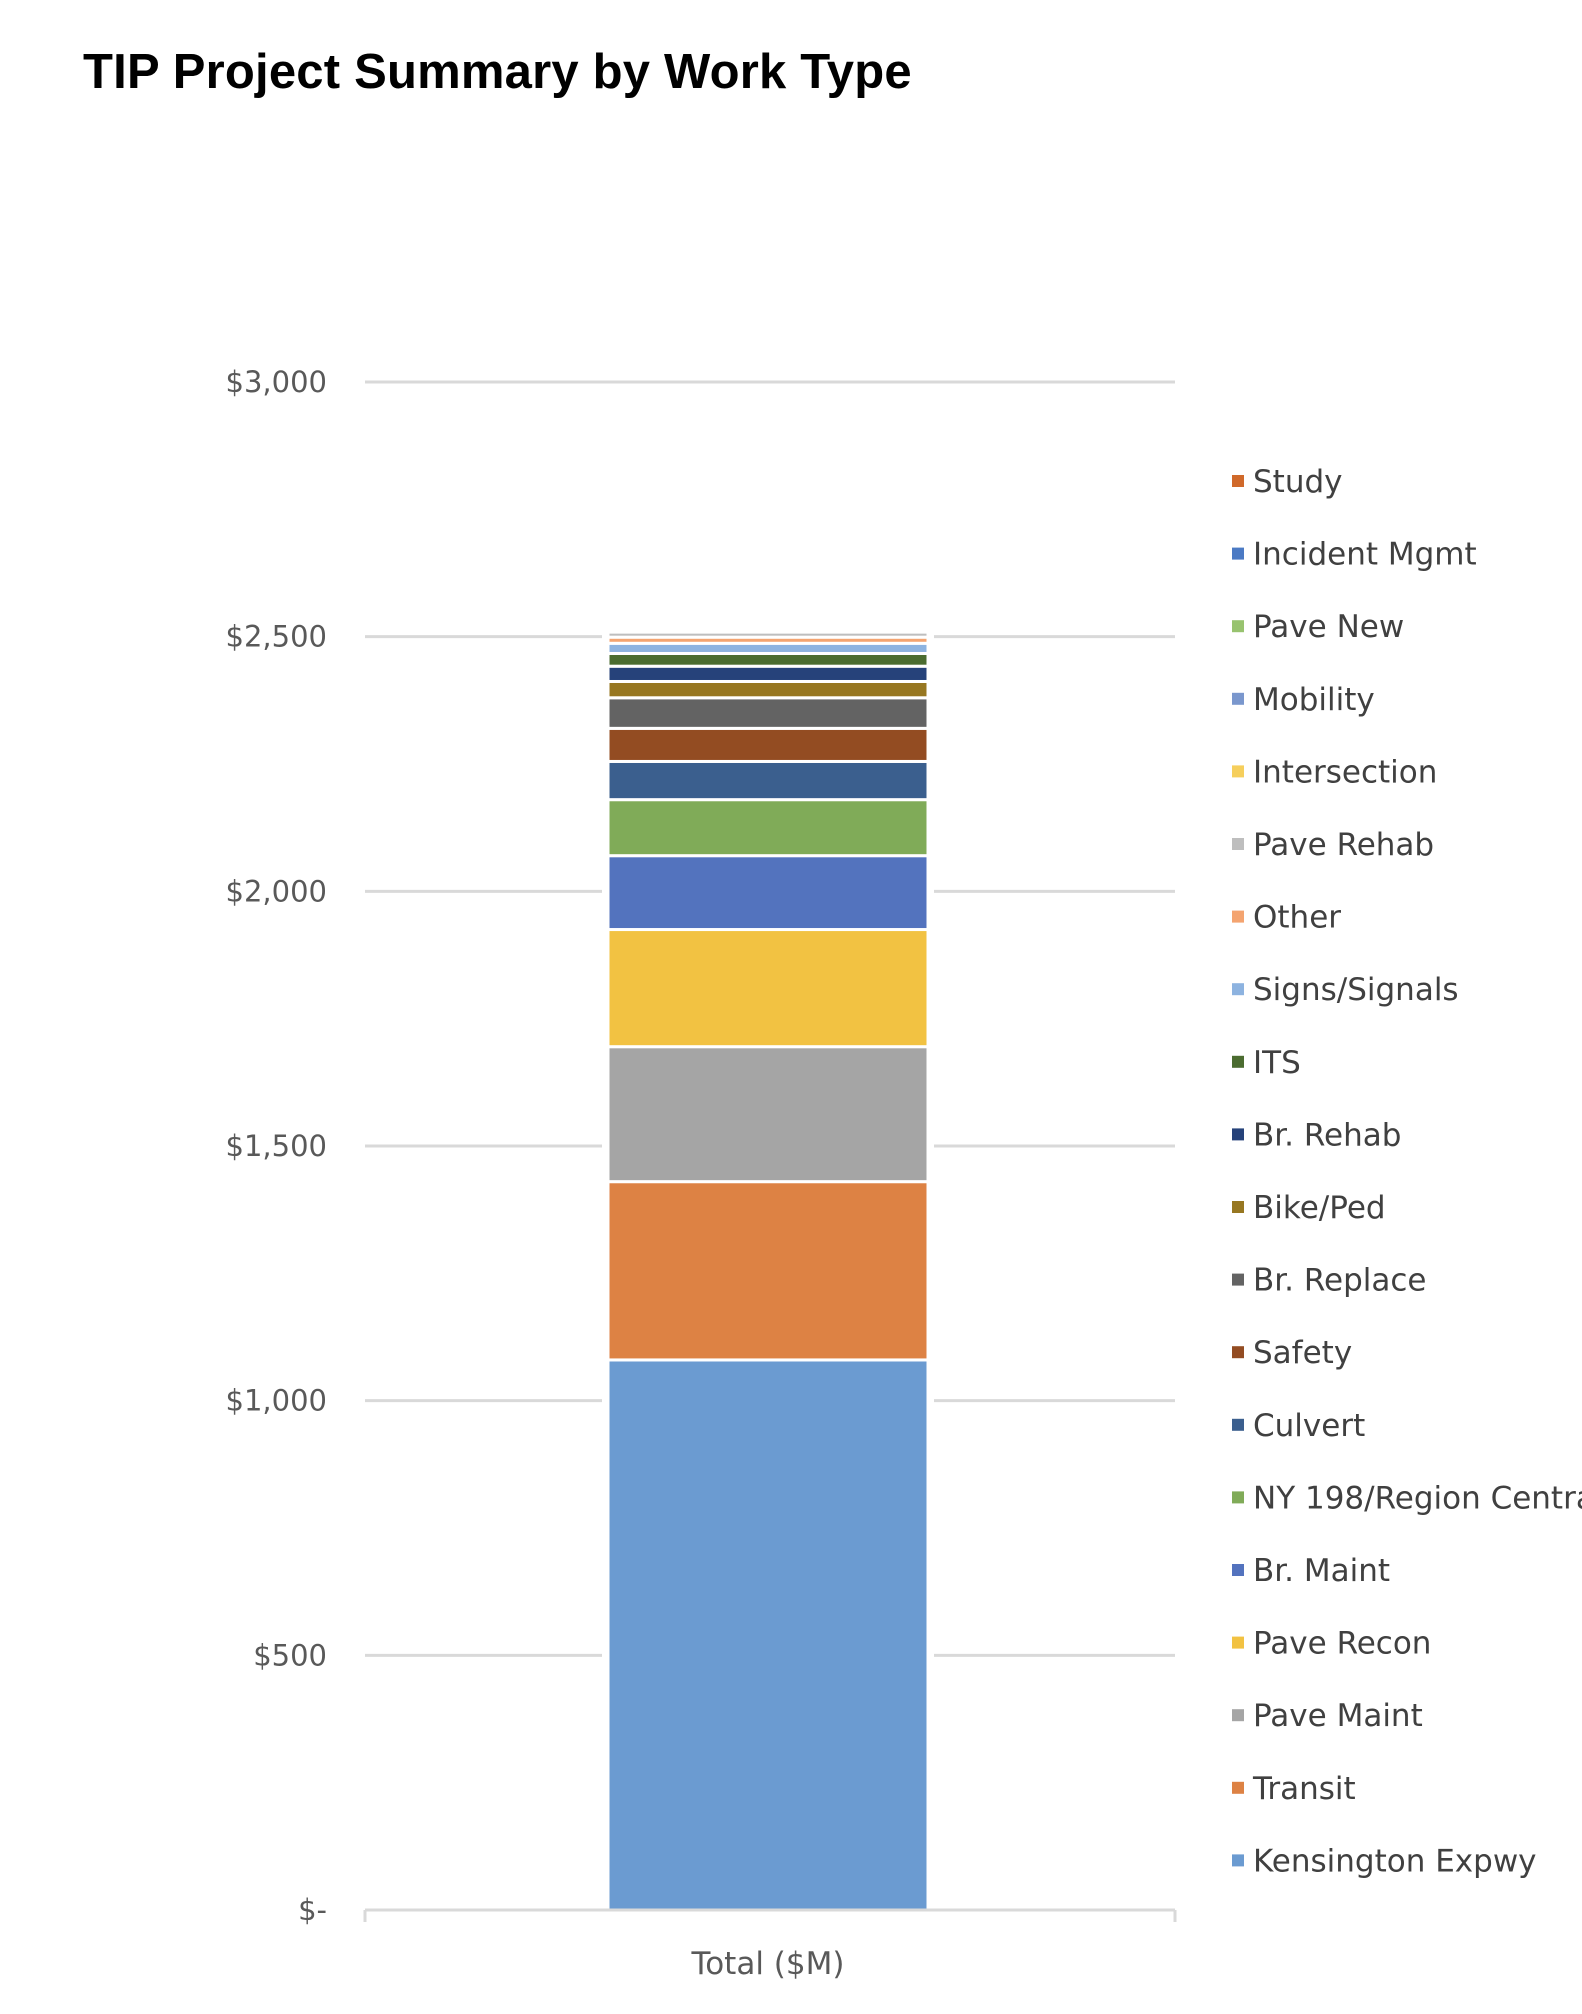 The image size is (1582, 2014). Describe the element at coordinates (1328, 627) in the screenshot. I see `legend-label: Pave New` at that location.